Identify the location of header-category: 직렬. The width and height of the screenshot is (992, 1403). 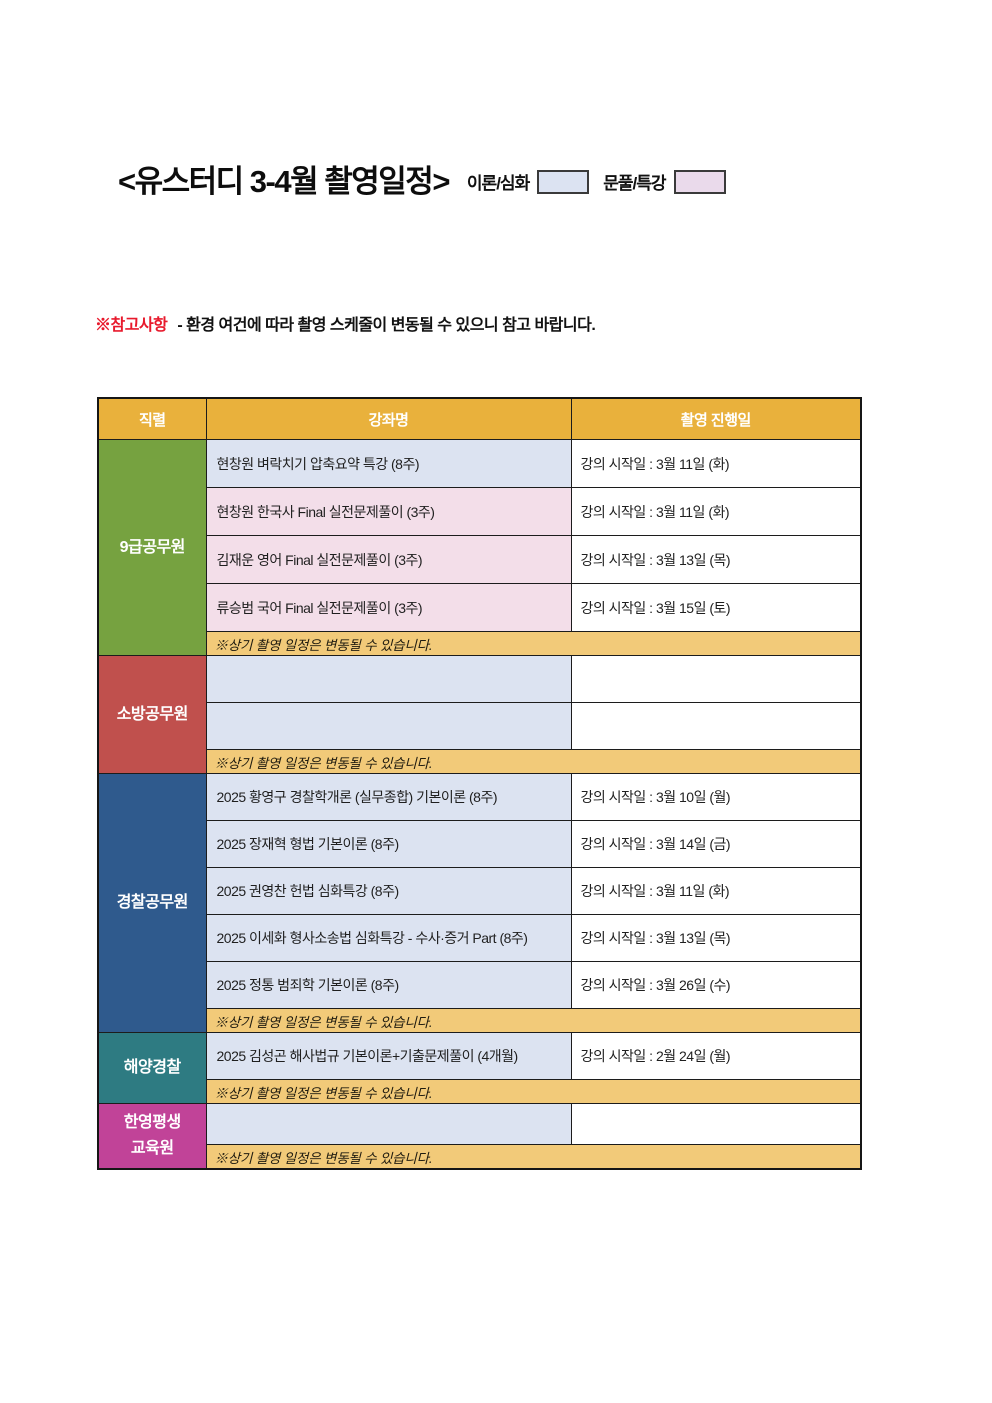
(152, 418).